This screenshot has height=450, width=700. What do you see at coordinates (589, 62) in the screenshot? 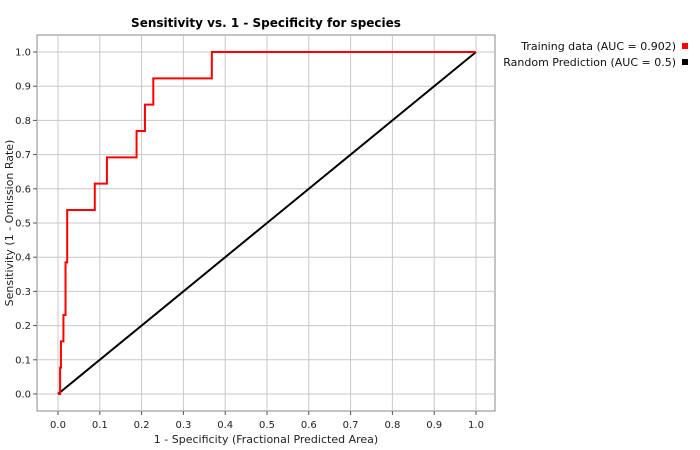
I see `legend-label: Random Prediction (AUC = 0.5)` at bounding box center [589, 62].